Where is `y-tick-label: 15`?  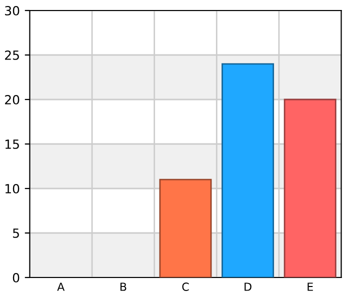 y-tick-label: 15 is located at coordinates (12, 144).